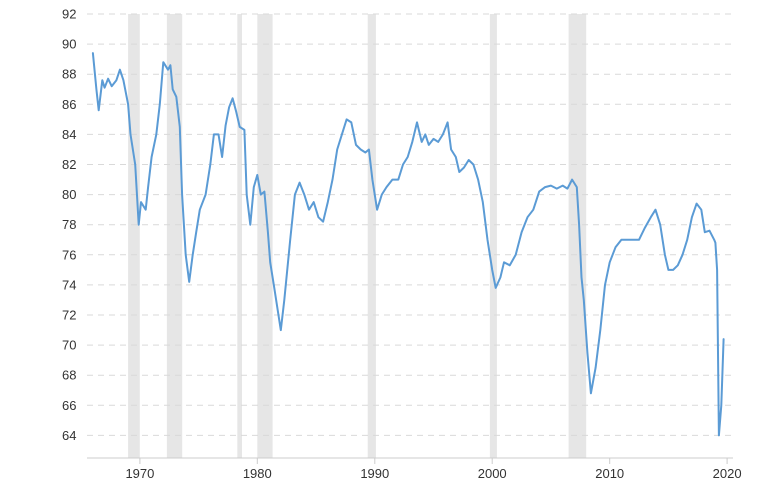 The image size is (768, 484). What do you see at coordinates (414, 469) in the screenshot?
I see `x-axis-ticks: 1970 1980 1990 2000 2010 2020` at bounding box center [414, 469].